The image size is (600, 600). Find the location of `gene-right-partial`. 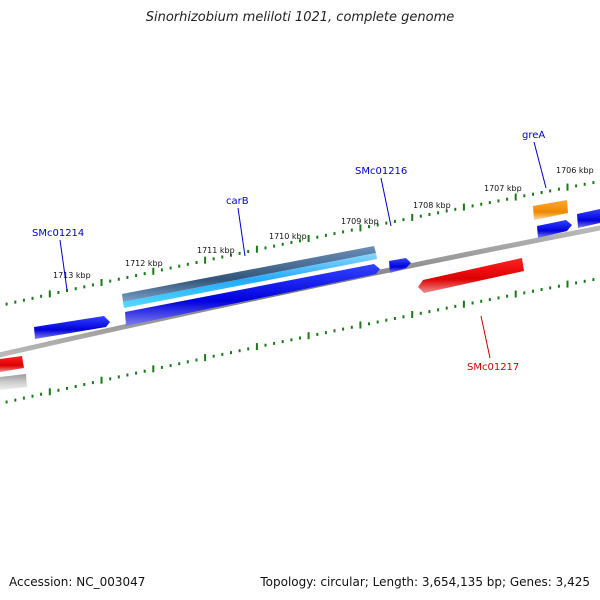

gene-right-partial is located at coordinates (588, 218).